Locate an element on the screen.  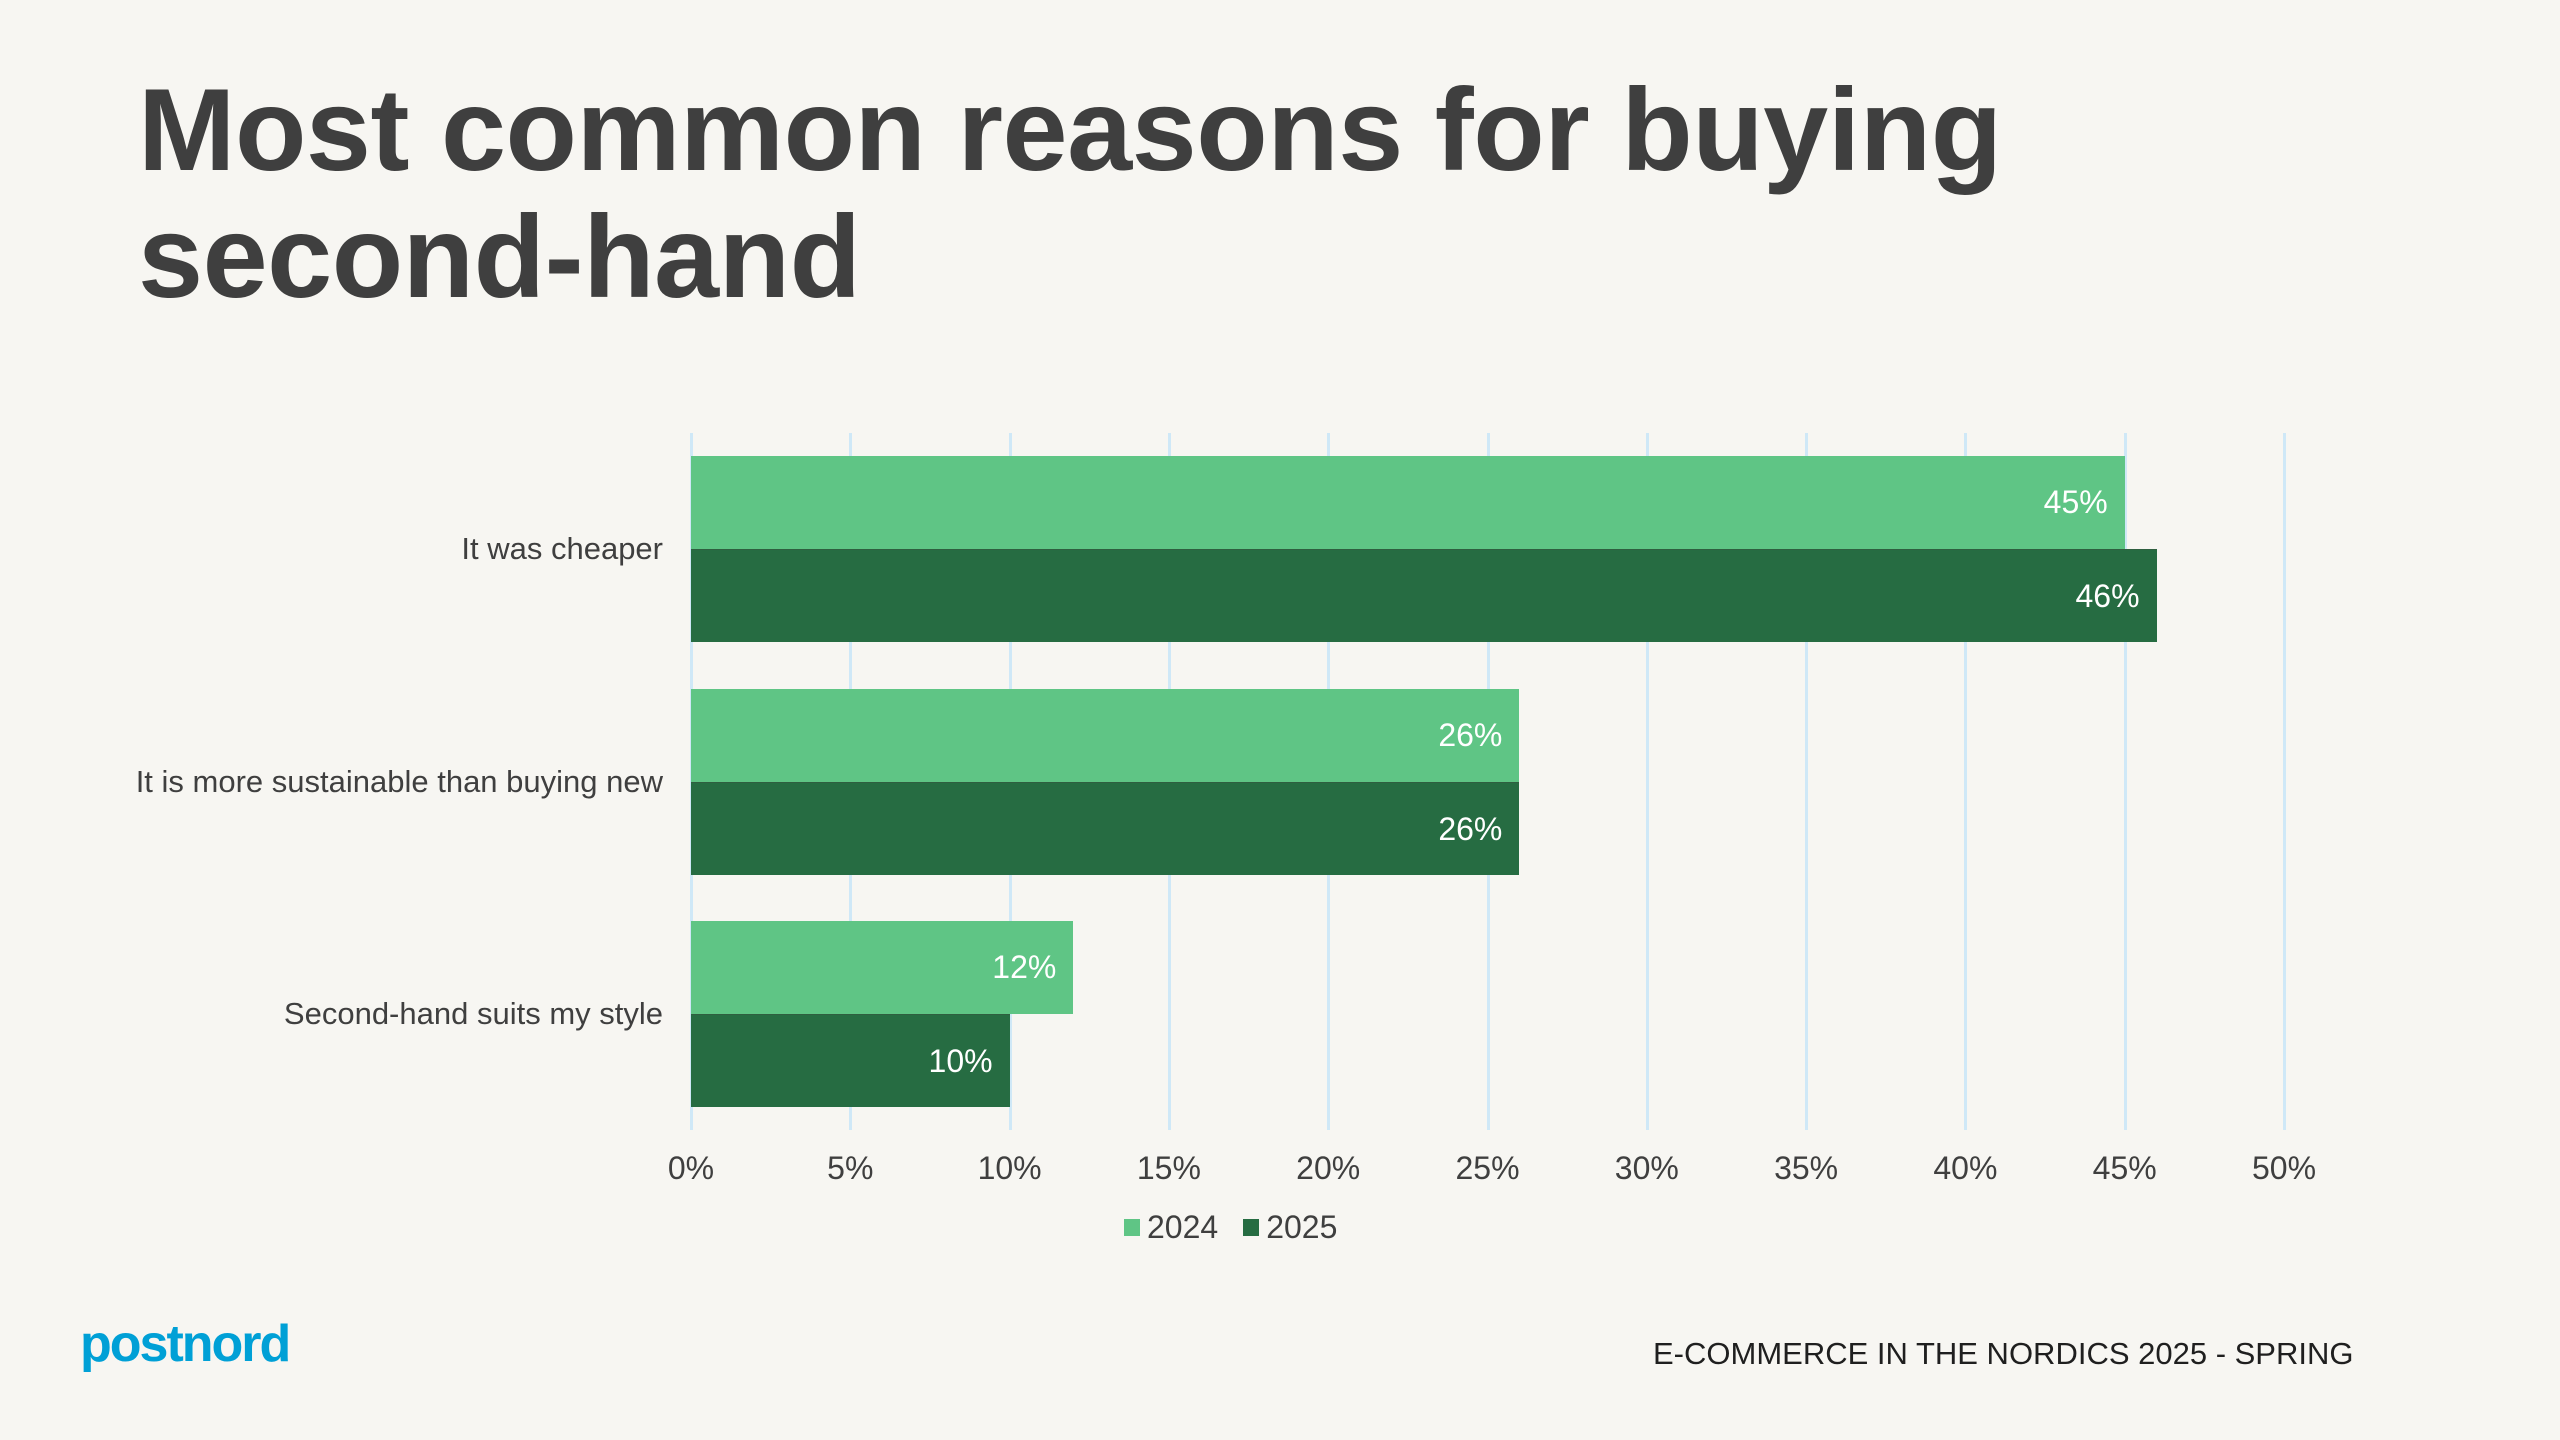
x-tick-label: 0% is located at coordinates (691, 1168).